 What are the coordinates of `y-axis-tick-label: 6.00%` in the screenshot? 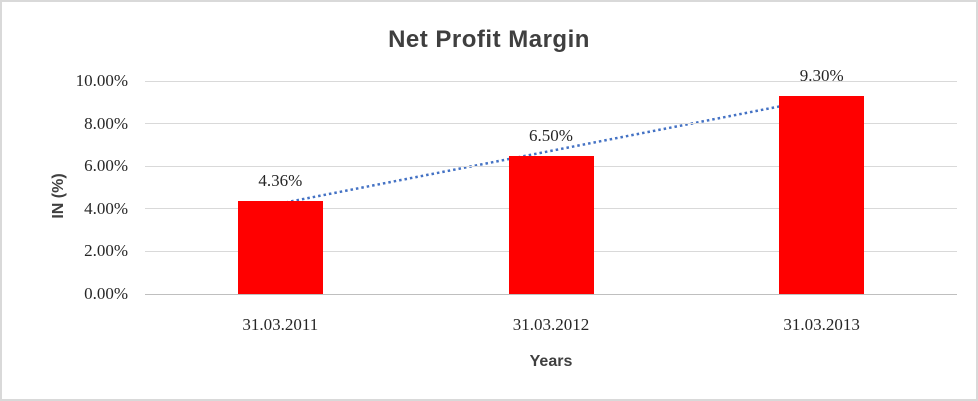 It's located at (106, 166).